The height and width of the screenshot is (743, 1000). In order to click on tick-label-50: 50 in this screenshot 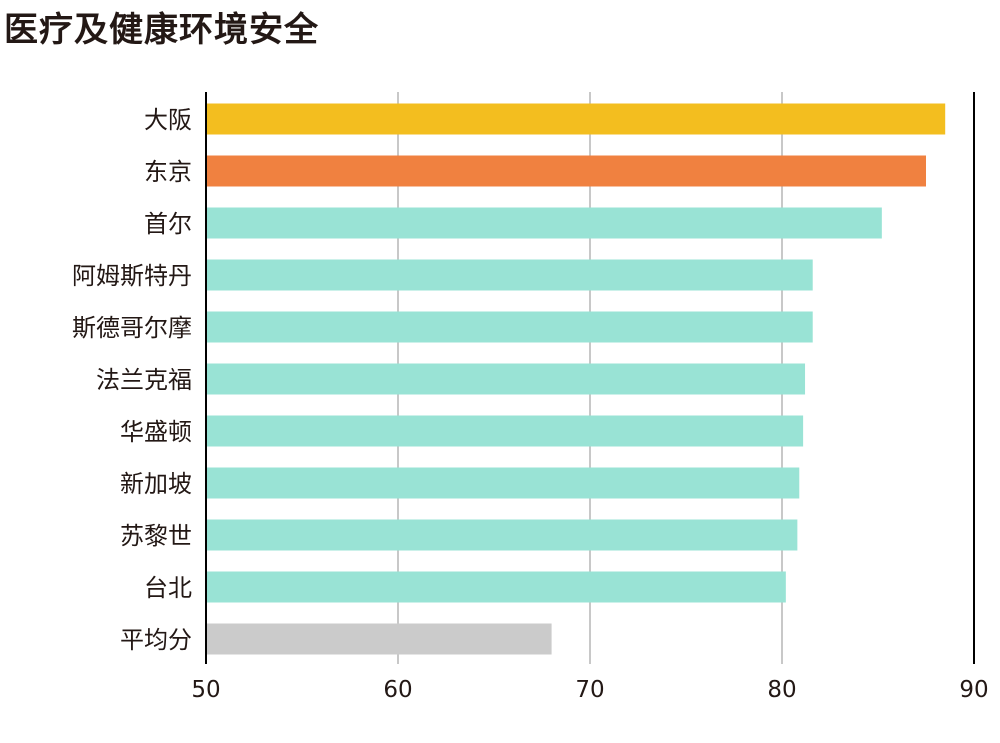, I will do `click(205, 690)`.